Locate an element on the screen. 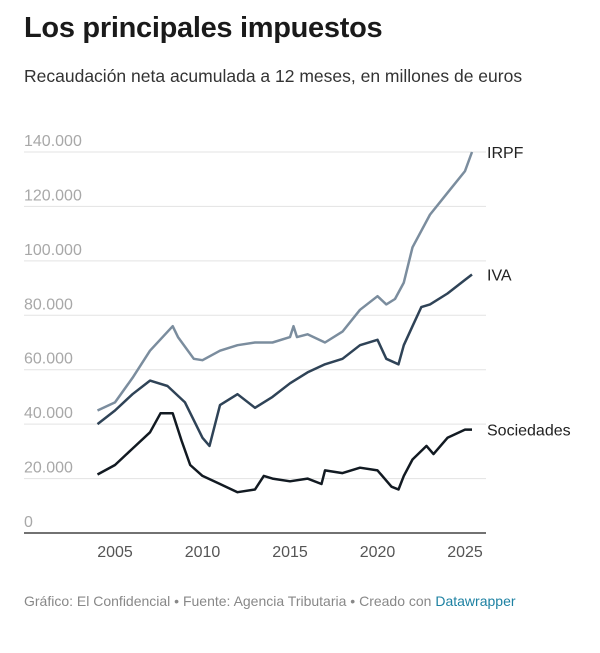 Image resolution: width=600 pixels, height=653 pixels. y-tick-label: 140.000 is located at coordinates (53, 141).